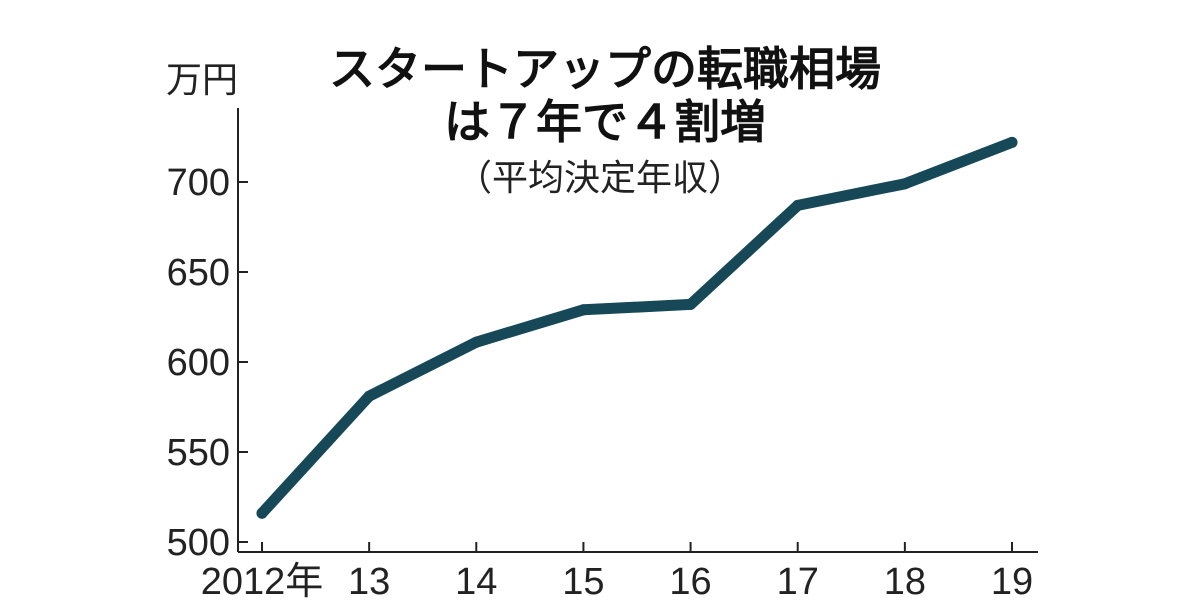 Image resolution: width=1200 pixels, height=600 pixels. What do you see at coordinates (476, 580) in the screenshot?
I see `x-tick-label: 14` at bounding box center [476, 580].